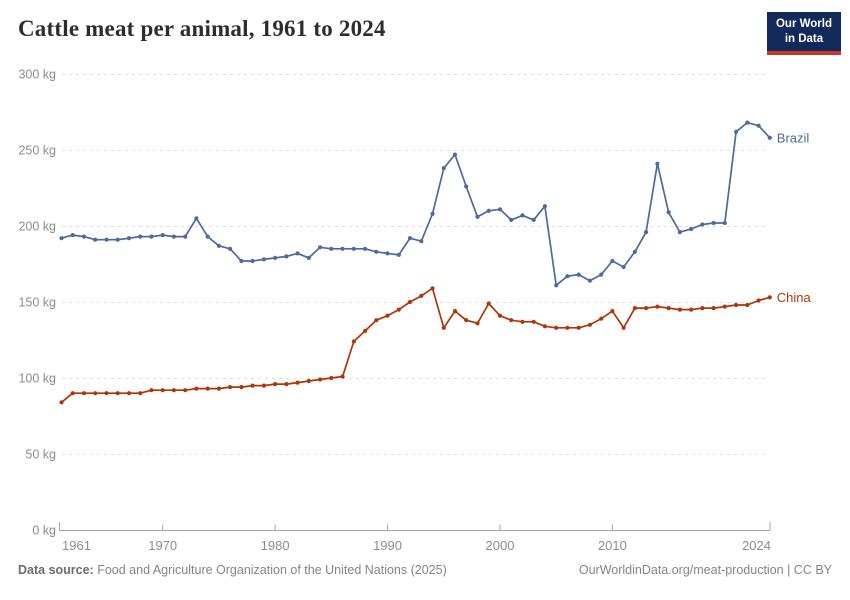  Describe the element at coordinates (207, 388) in the screenshot. I see `china-marker-1974` at that location.